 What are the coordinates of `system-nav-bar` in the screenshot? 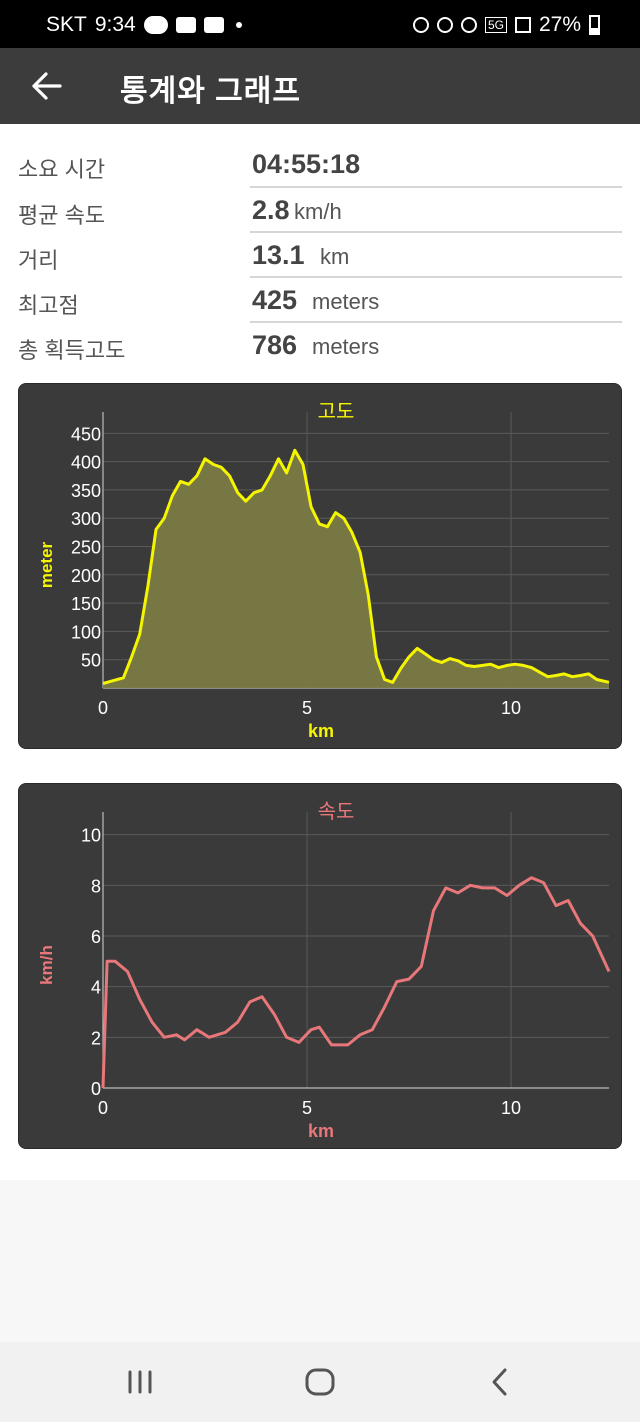 It's located at (320, 1382).